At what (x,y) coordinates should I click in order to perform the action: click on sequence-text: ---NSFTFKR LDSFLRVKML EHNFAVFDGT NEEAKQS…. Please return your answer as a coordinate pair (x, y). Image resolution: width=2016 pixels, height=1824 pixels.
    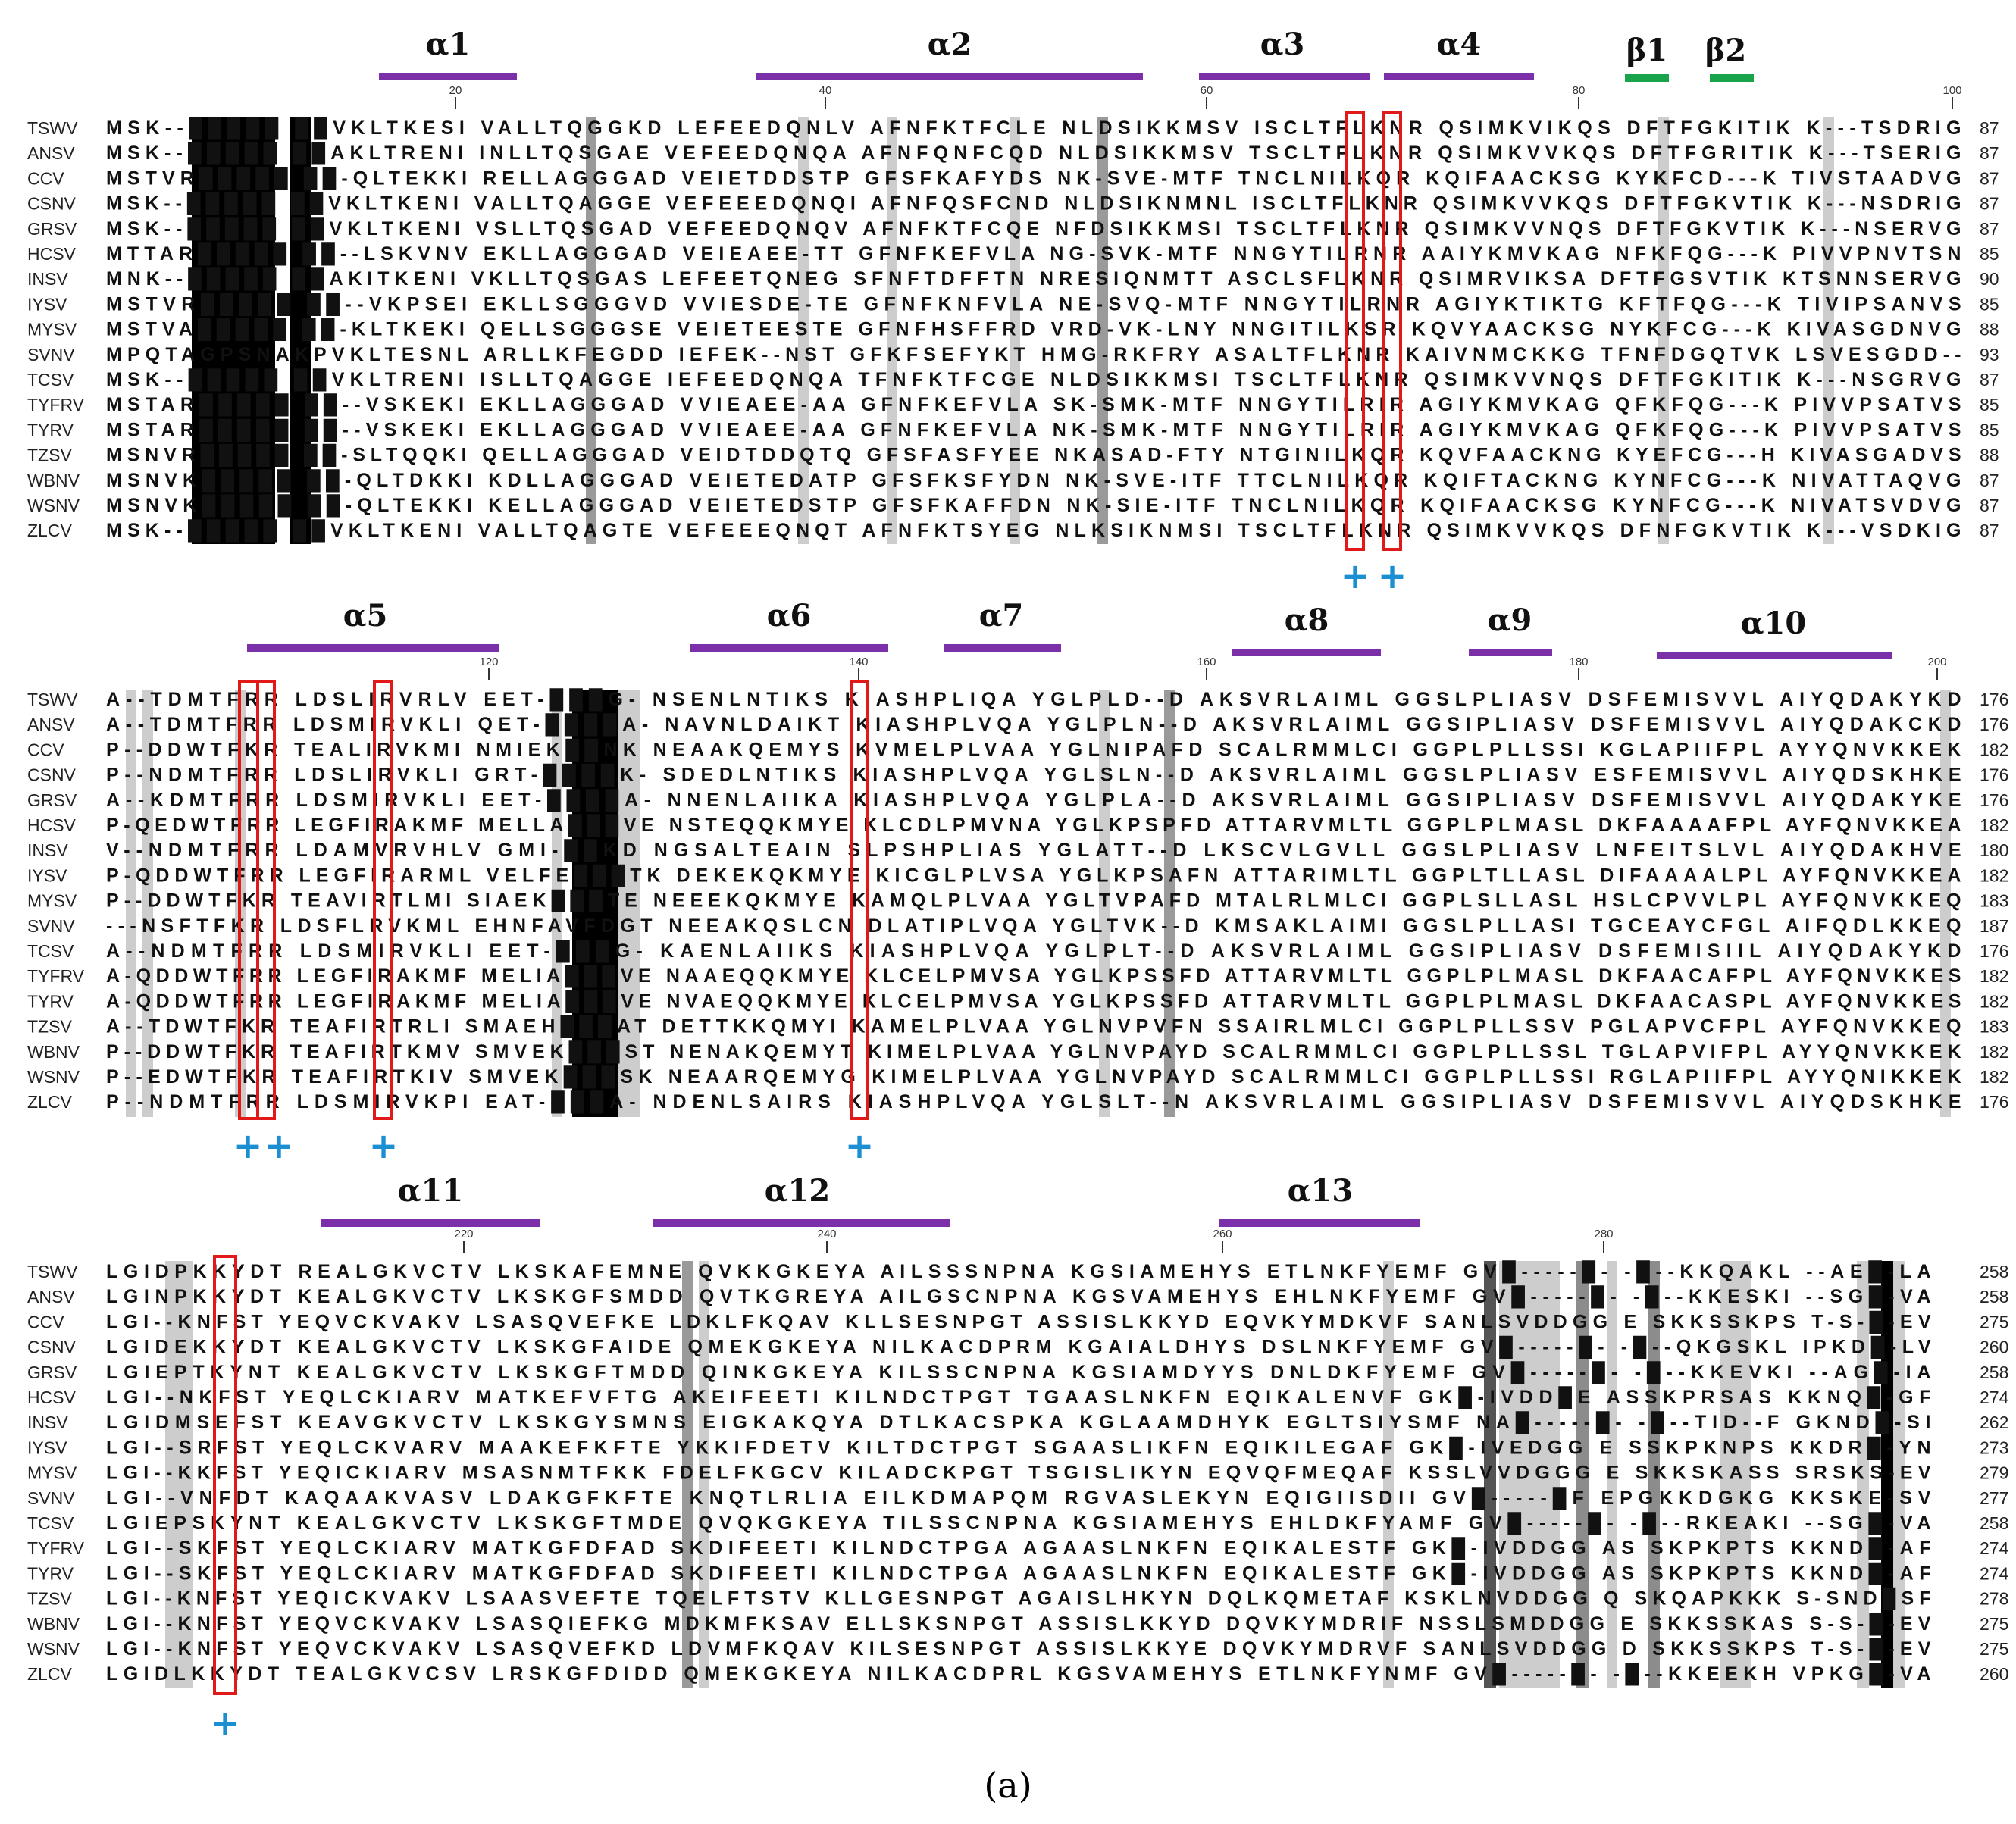
    Looking at the image, I should click on (1034, 926).